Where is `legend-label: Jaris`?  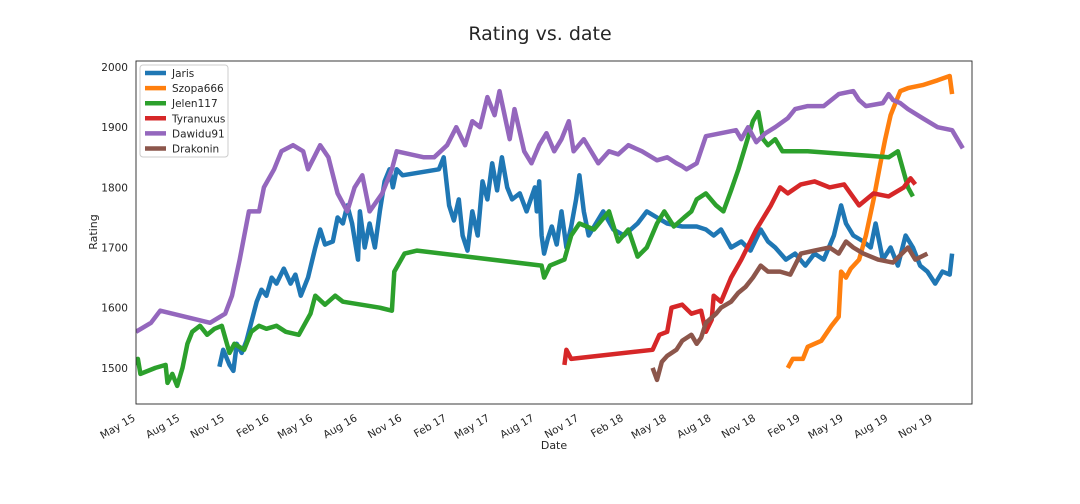 legend-label: Jaris is located at coordinates (182, 74).